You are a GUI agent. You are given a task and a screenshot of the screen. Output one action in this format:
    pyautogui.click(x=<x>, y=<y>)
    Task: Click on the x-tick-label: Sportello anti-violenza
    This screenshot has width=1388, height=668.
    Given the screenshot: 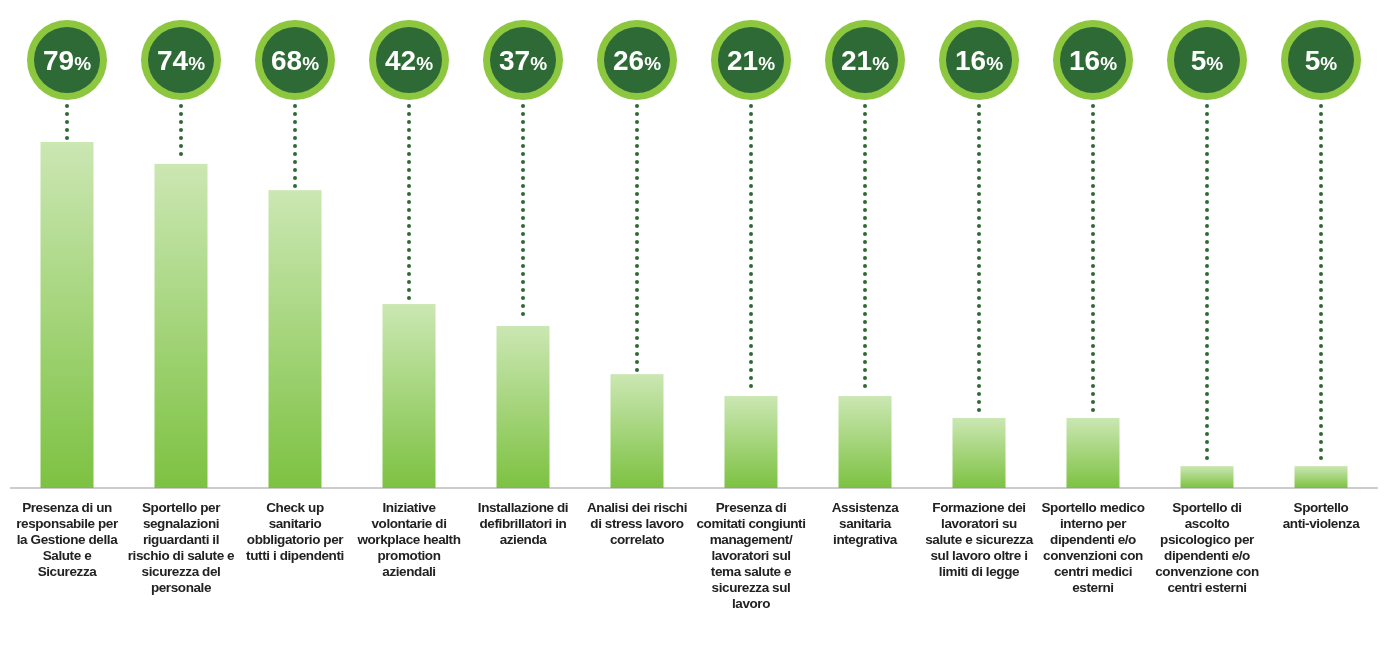 What is the action you would take?
    pyautogui.click(x=1321, y=515)
    